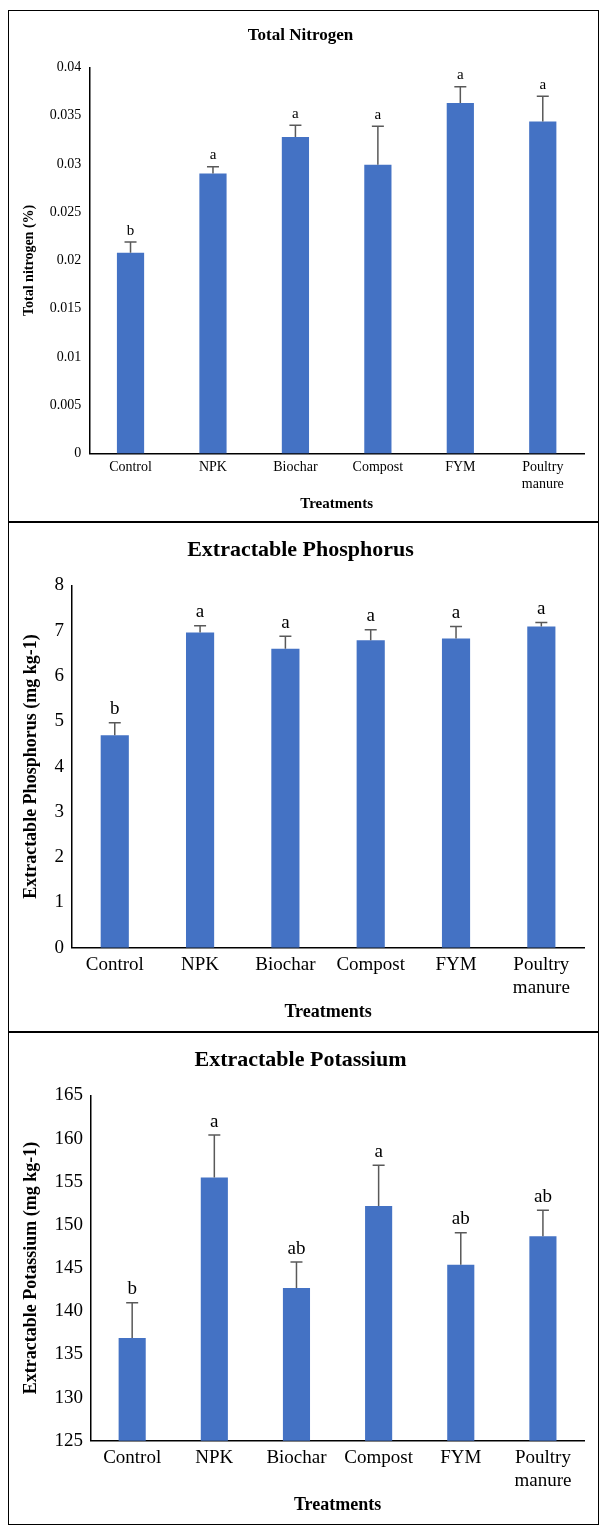  I want to click on y-tick-label: 0.035, so click(65, 115).